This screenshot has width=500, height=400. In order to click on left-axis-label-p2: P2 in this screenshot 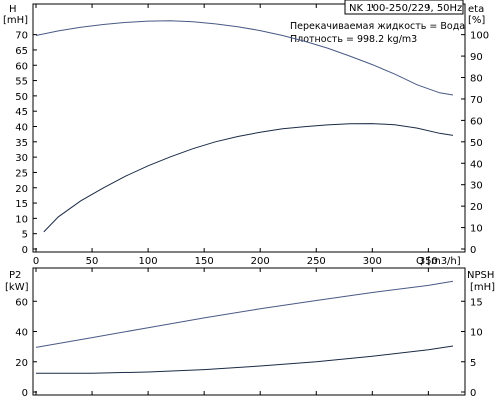, I will do `click(15, 275)`.